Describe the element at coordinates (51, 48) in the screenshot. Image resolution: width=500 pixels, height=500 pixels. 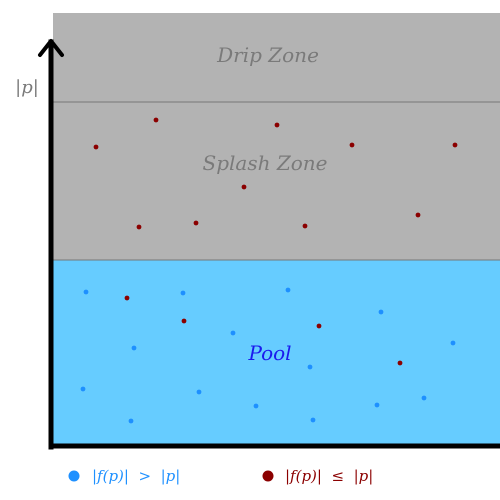
I see `y-axis-arrowhead` at that location.